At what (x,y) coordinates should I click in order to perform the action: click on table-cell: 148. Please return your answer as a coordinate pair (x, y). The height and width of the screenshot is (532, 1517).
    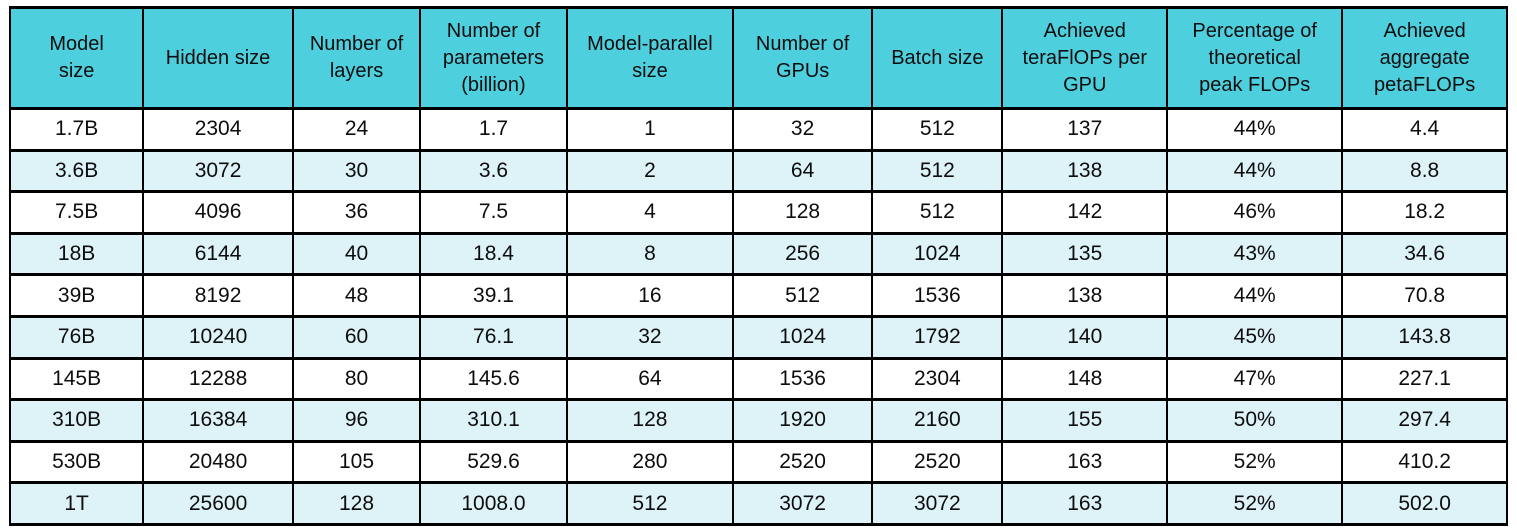
    Looking at the image, I should click on (1085, 379).